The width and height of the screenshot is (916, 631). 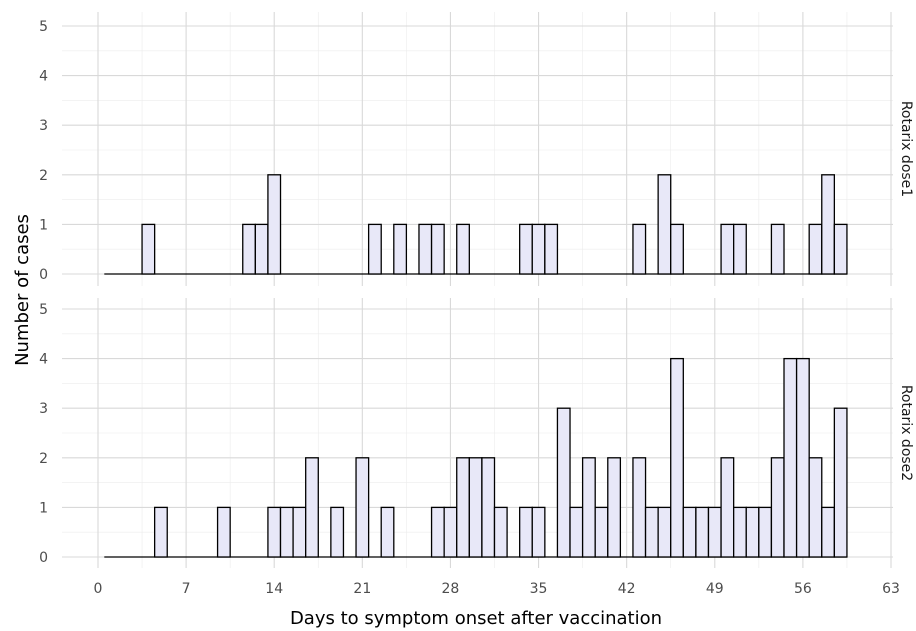 What do you see at coordinates (476, 618) in the screenshot?
I see `x-axis-title: Days to symptom onset after vaccination` at bounding box center [476, 618].